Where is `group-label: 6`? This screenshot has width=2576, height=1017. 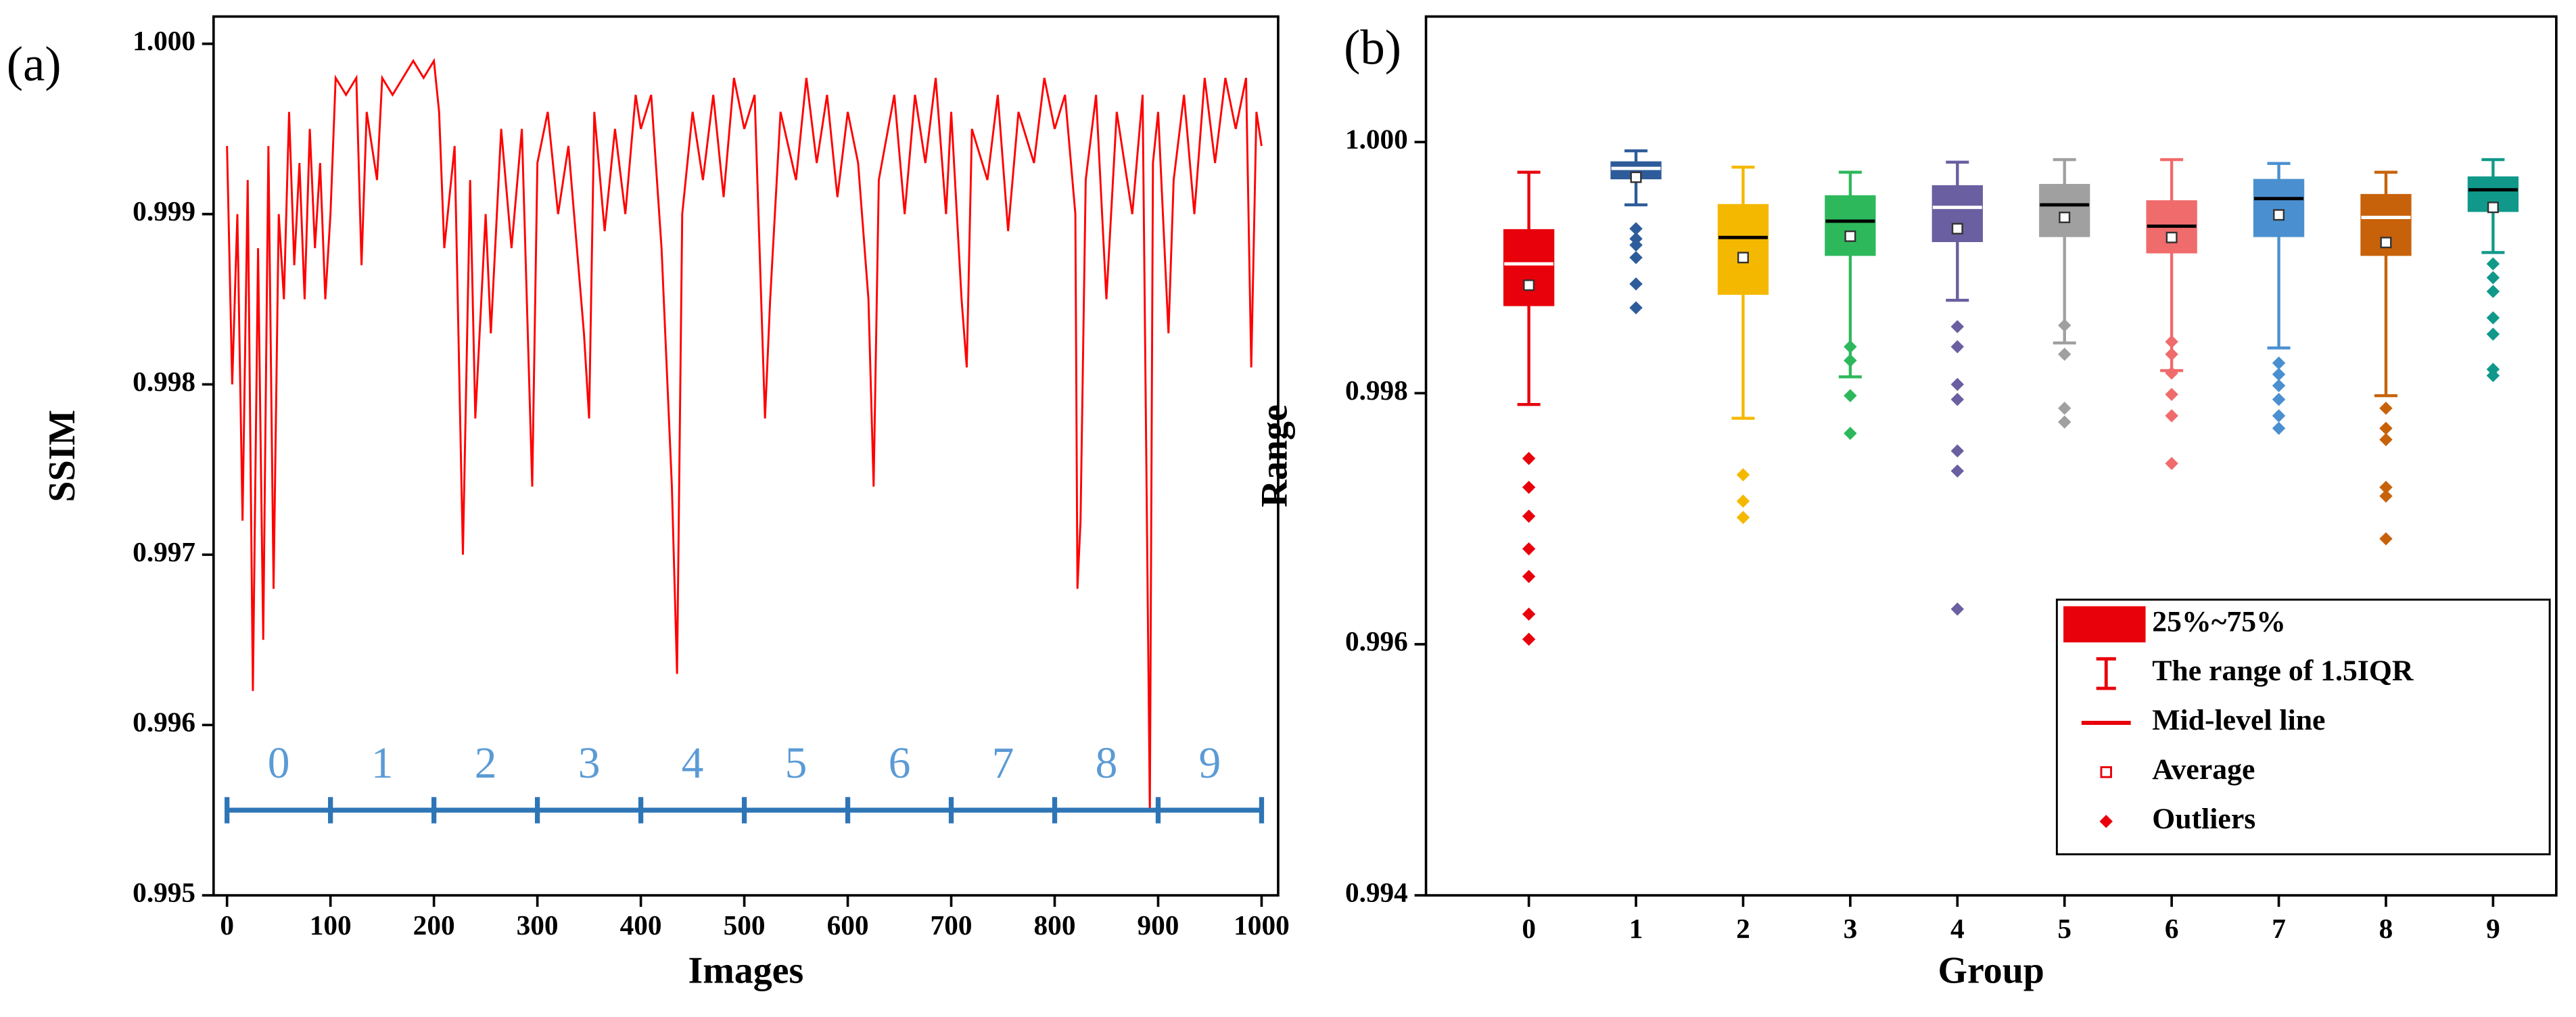
group-label: 6 is located at coordinates (900, 763).